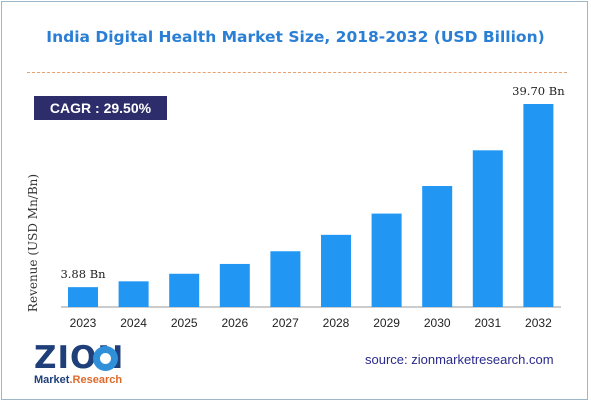 The height and width of the screenshot is (403, 591). What do you see at coordinates (33, 243) in the screenshot?
I see `y-axis-title: Revenue (USD Mn/Bn)` at bounding box center [33, 243].